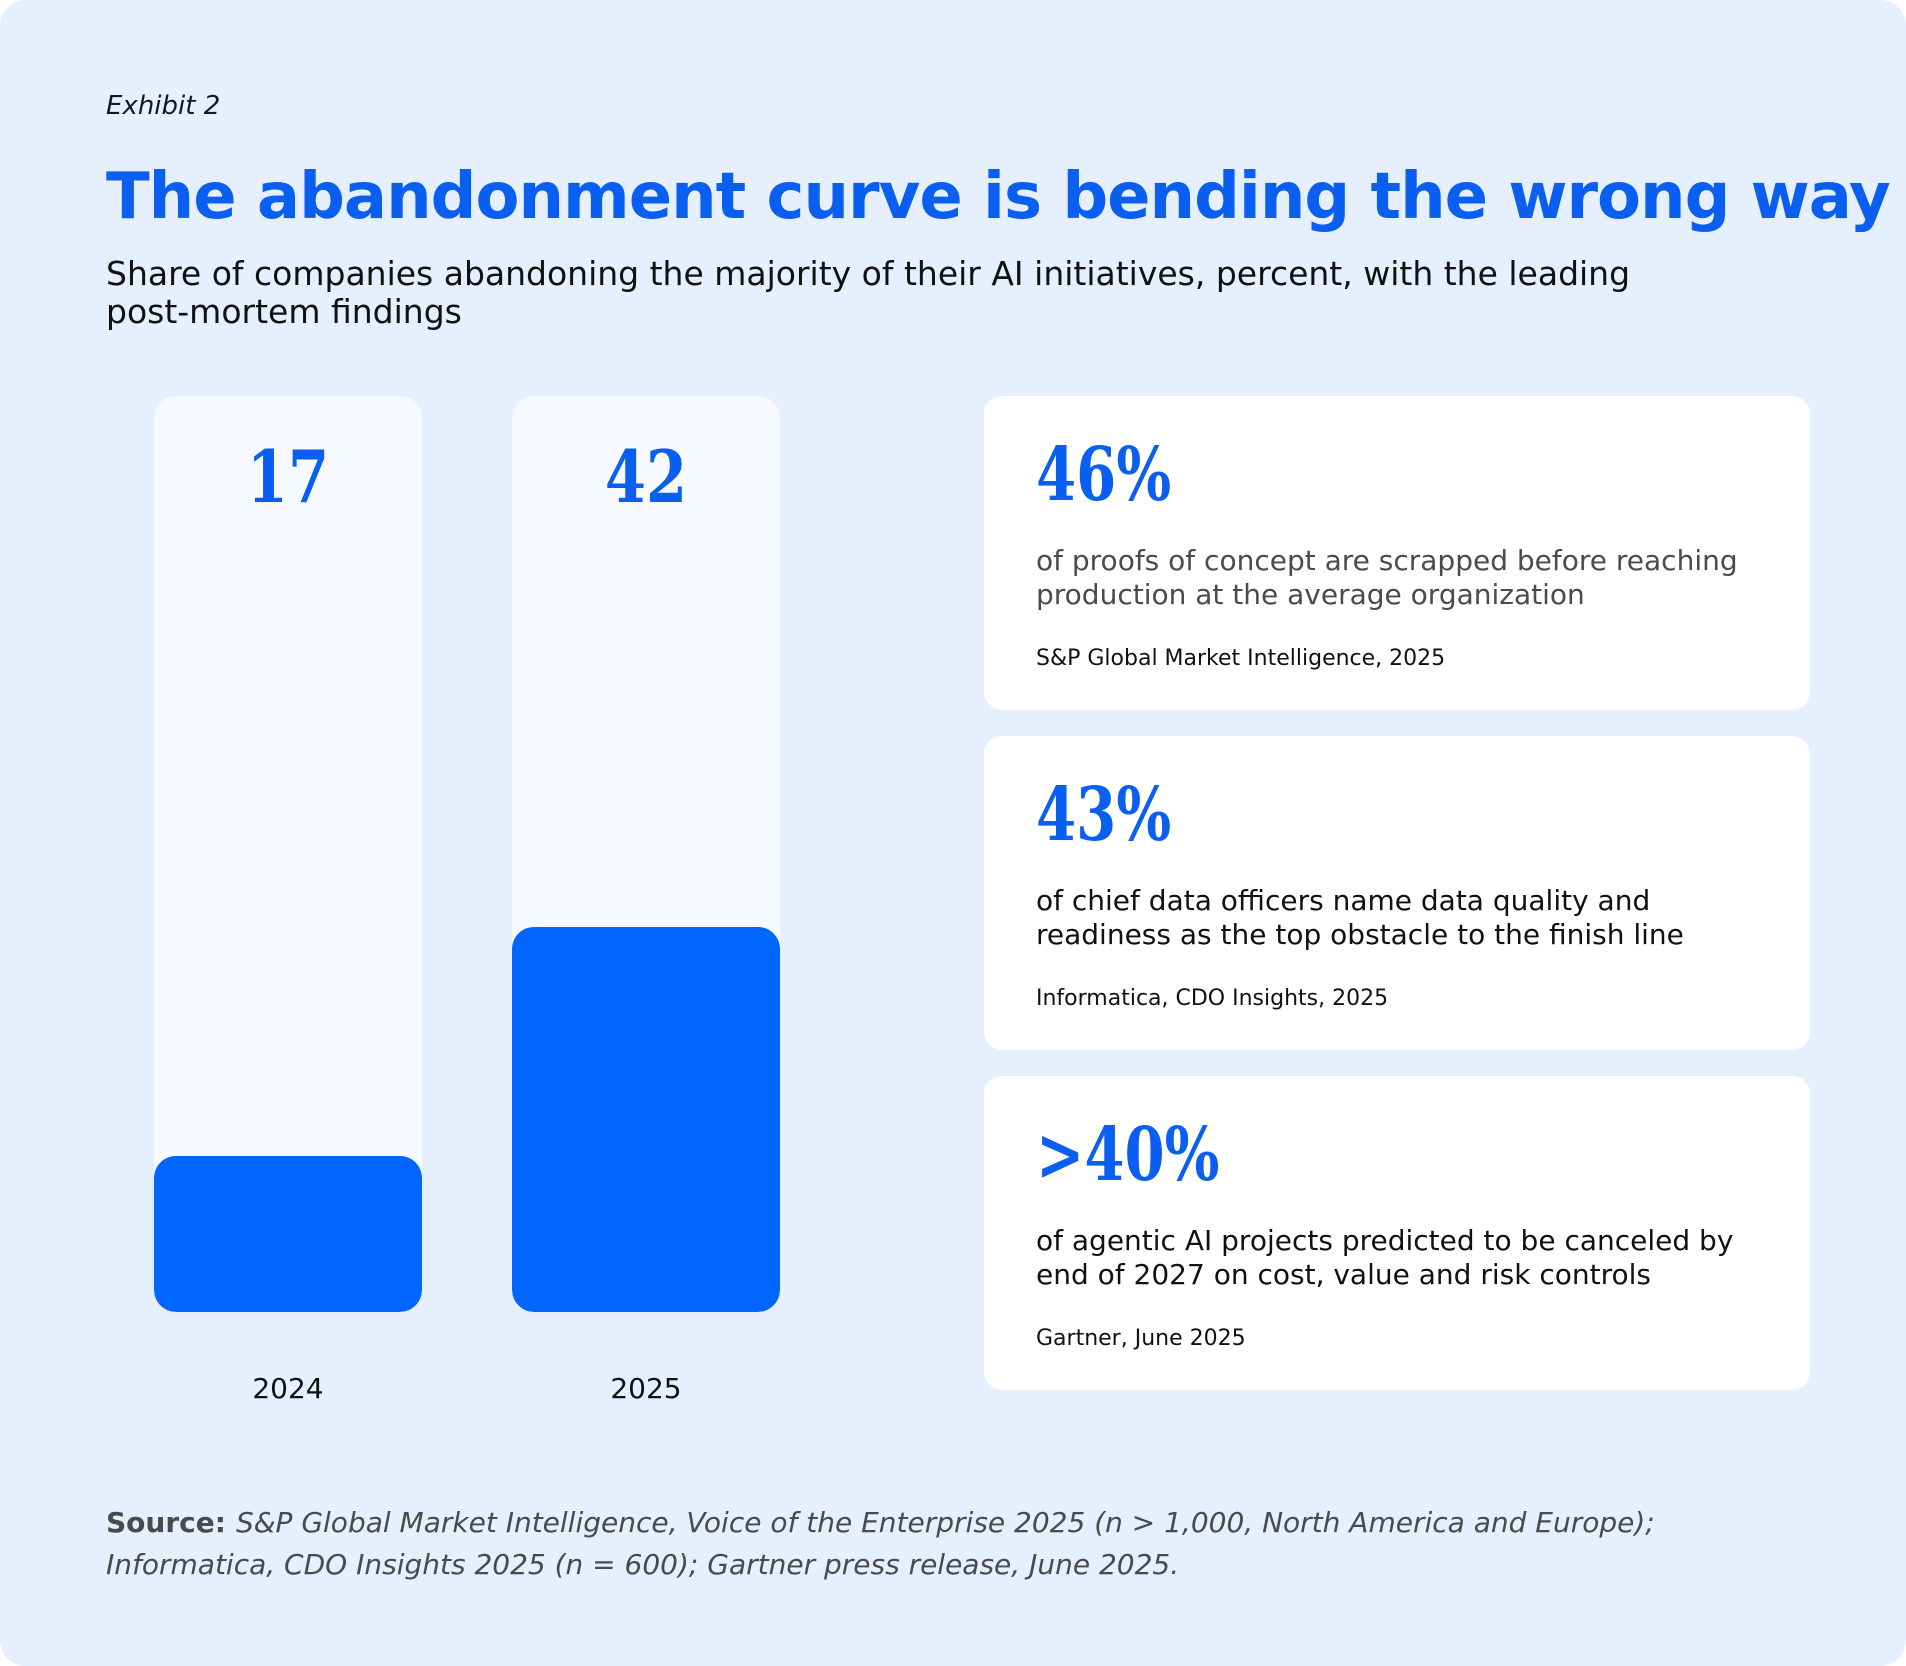  Describe the element at coordinates (646, 1119) in the screenshot. I see `bar-2025` at that location.